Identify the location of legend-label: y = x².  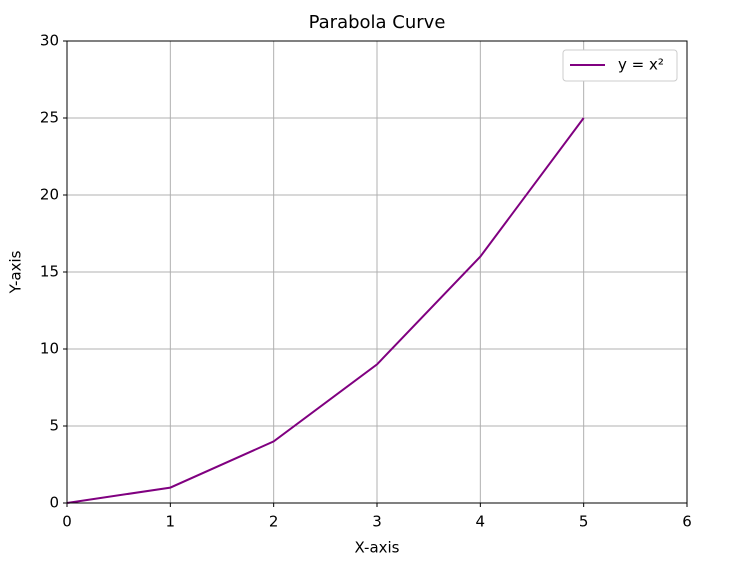
(641, 65).